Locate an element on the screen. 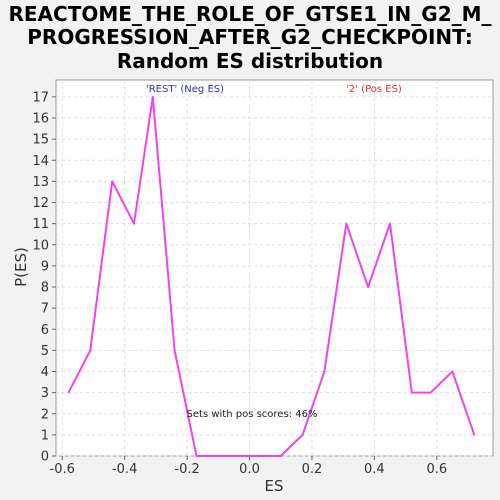  y-tick-label: 2 is located at coordinates (45, 414).